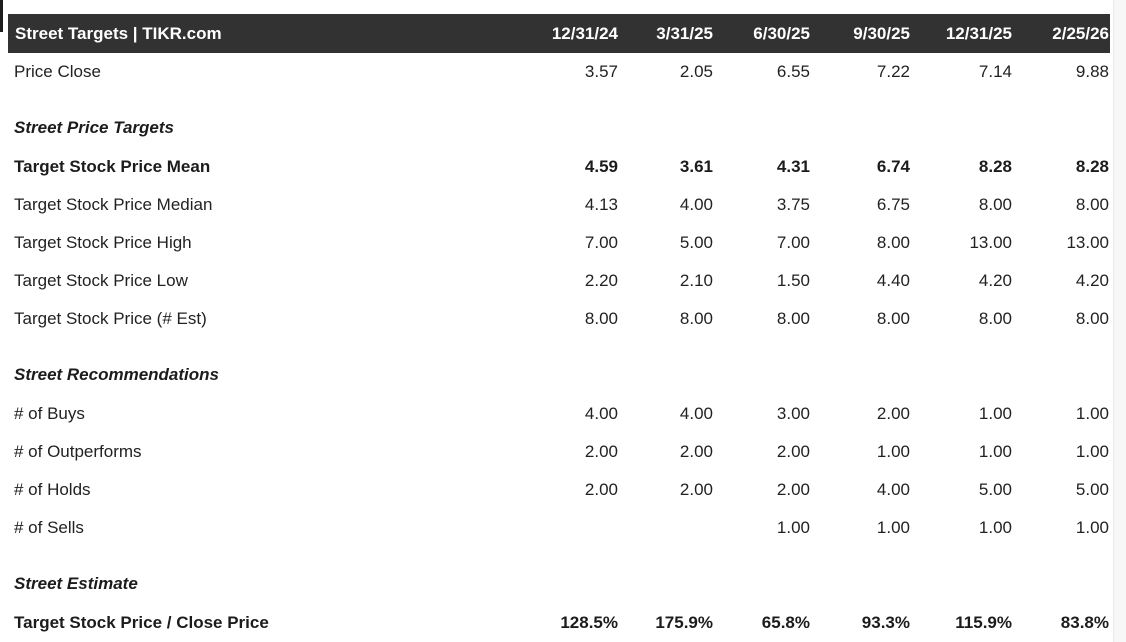 The width and height of the screenshot is (1126, 642). What do you see at coordinates (57, 71) in the screenshot?
I see `row-label: Price Close` at bounding box center [57, 71].